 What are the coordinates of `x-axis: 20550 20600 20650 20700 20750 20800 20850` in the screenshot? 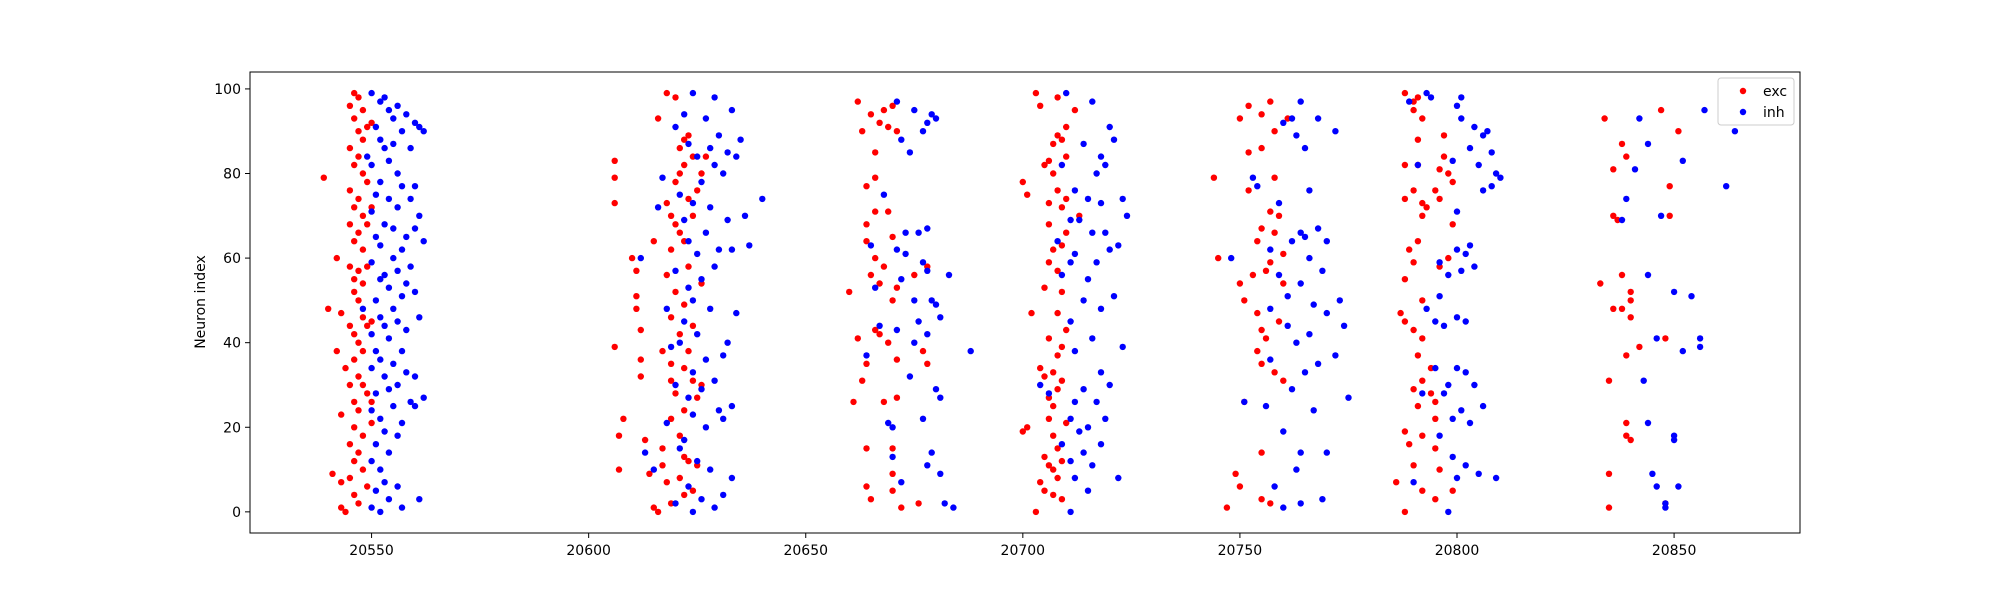 It's located at (1022, 546).